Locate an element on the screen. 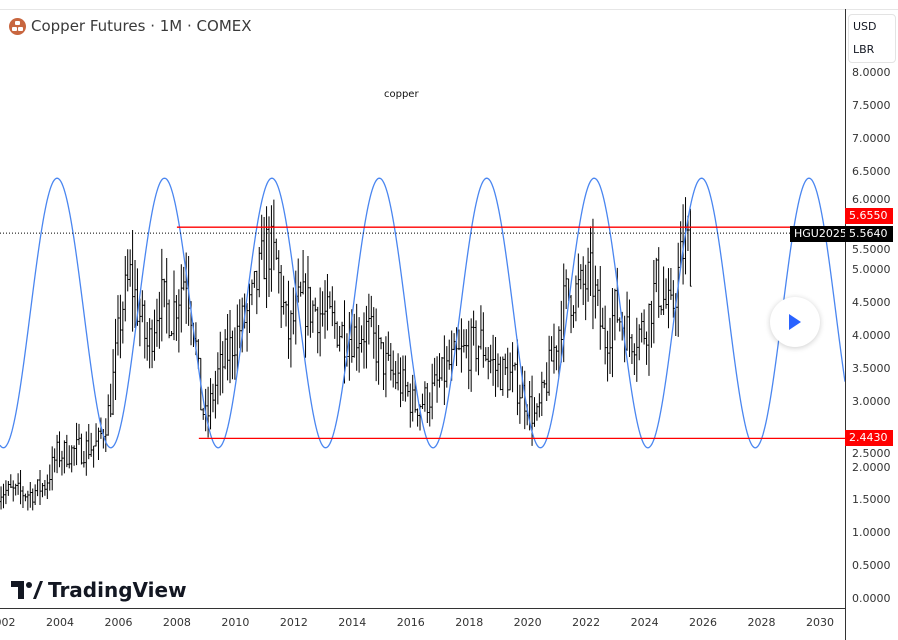 The width and height of the screenshot is (898, 640). x-tick-label: 2020 is located at coordinates (527, 622).